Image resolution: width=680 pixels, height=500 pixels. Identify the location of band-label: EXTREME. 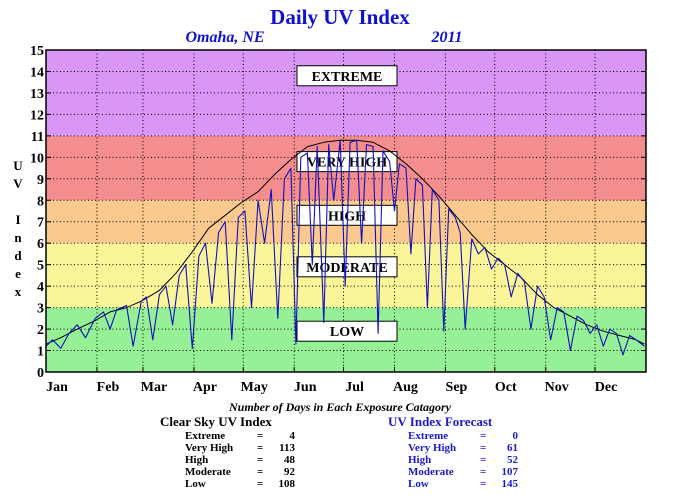
(347, 77).